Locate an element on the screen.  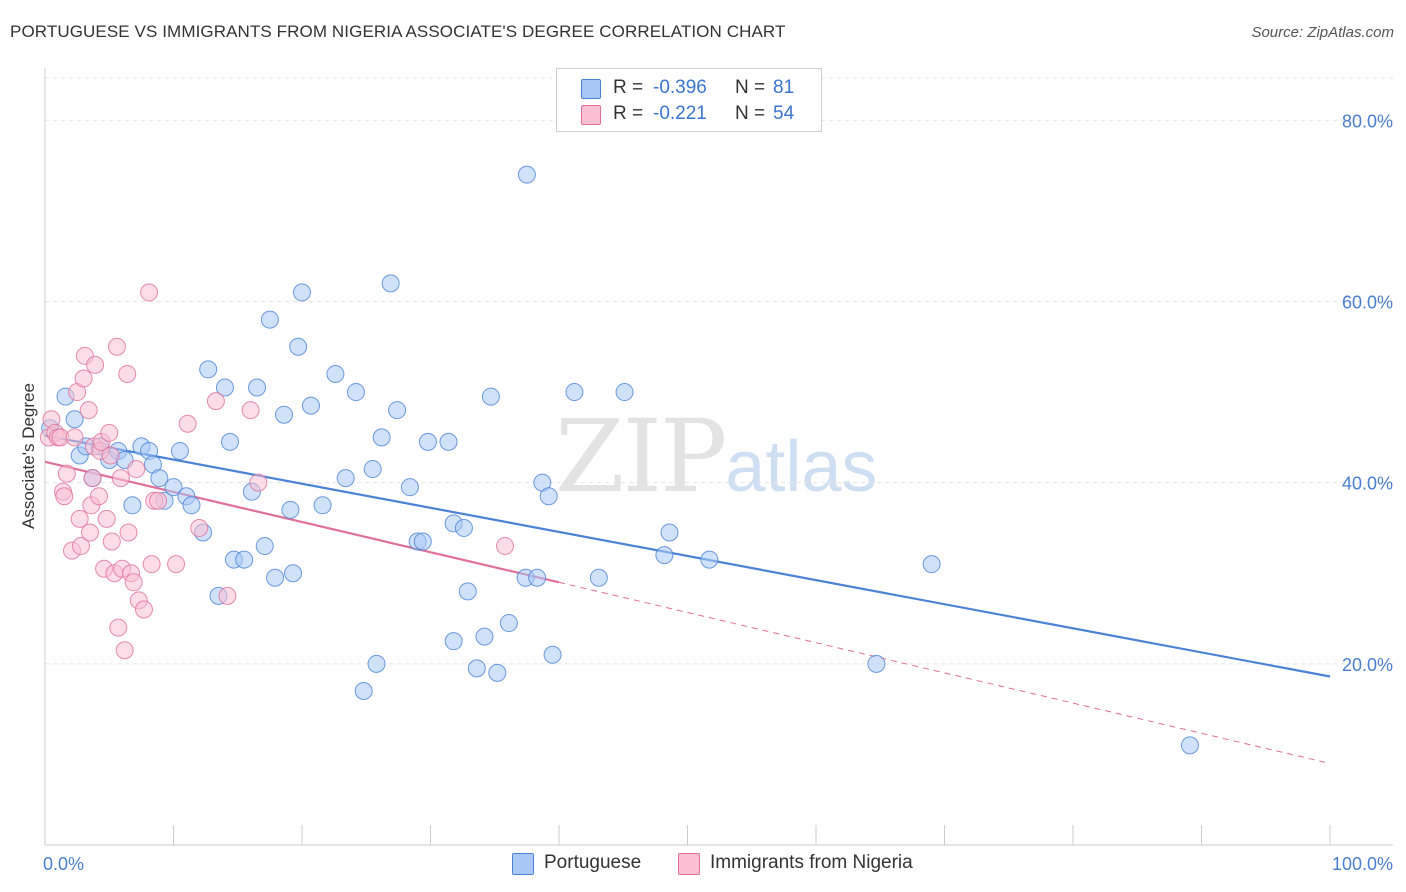
legend-r-label: R = is located at coordinates (628, 87).